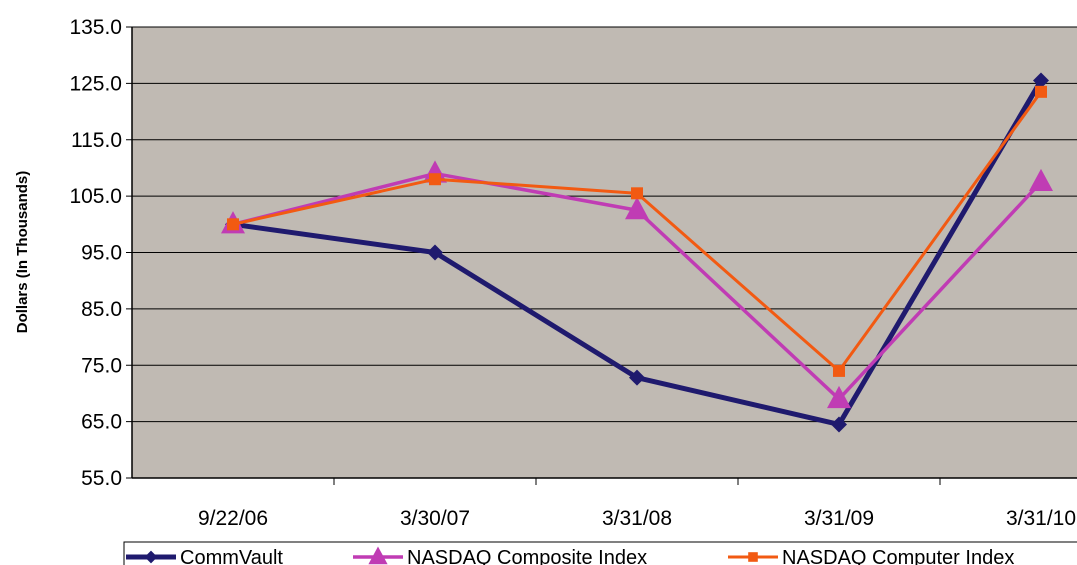 The width and height of the screenshot is (1077, 565). What do you see at coordinates (95, 83) in the screenshot?
I see `y-tick-label: 125.0` at bounding box center [95, 83].